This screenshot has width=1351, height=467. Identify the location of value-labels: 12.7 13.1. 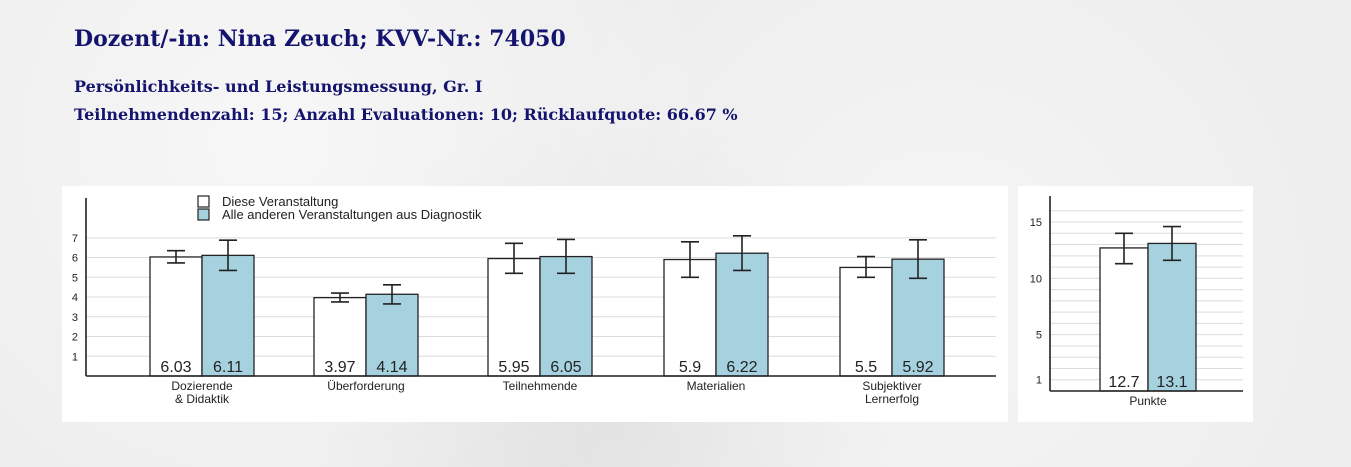
(1147, 382).